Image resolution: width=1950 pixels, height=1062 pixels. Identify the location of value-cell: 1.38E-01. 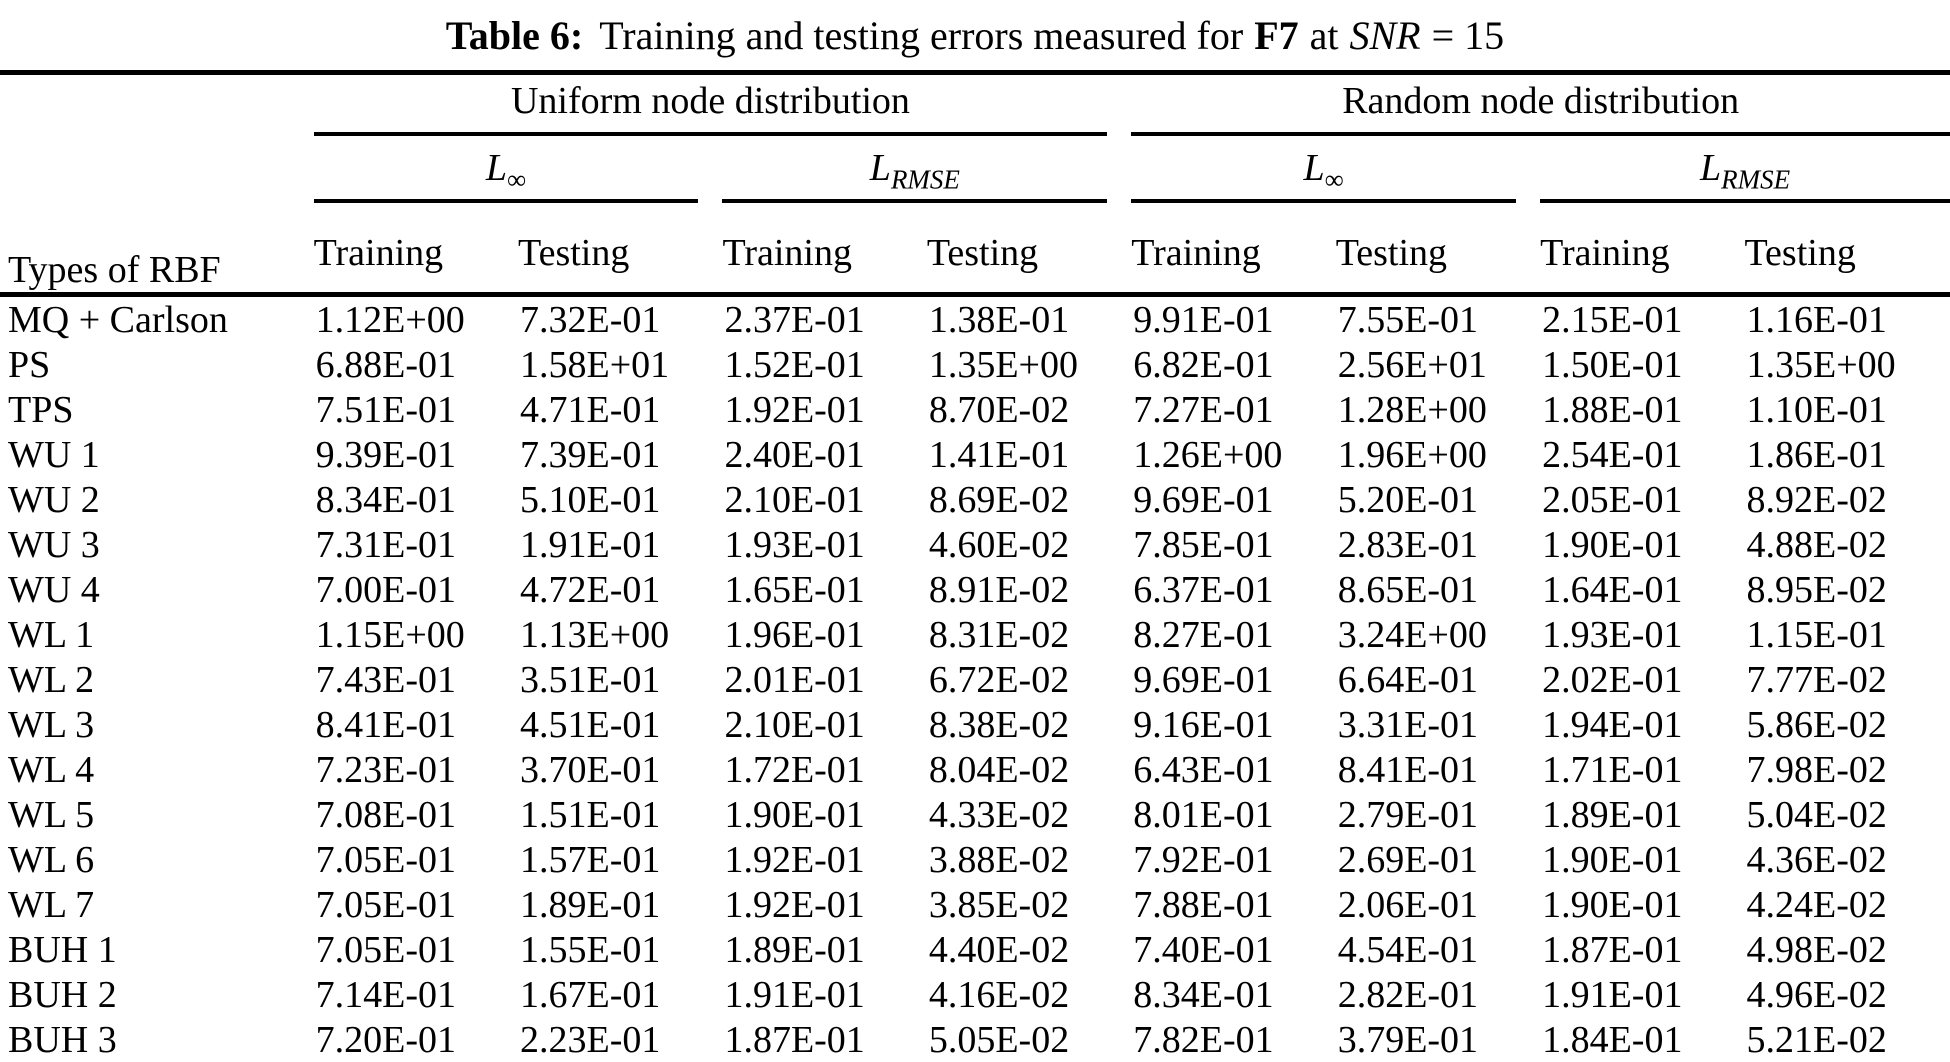
(999, 319).